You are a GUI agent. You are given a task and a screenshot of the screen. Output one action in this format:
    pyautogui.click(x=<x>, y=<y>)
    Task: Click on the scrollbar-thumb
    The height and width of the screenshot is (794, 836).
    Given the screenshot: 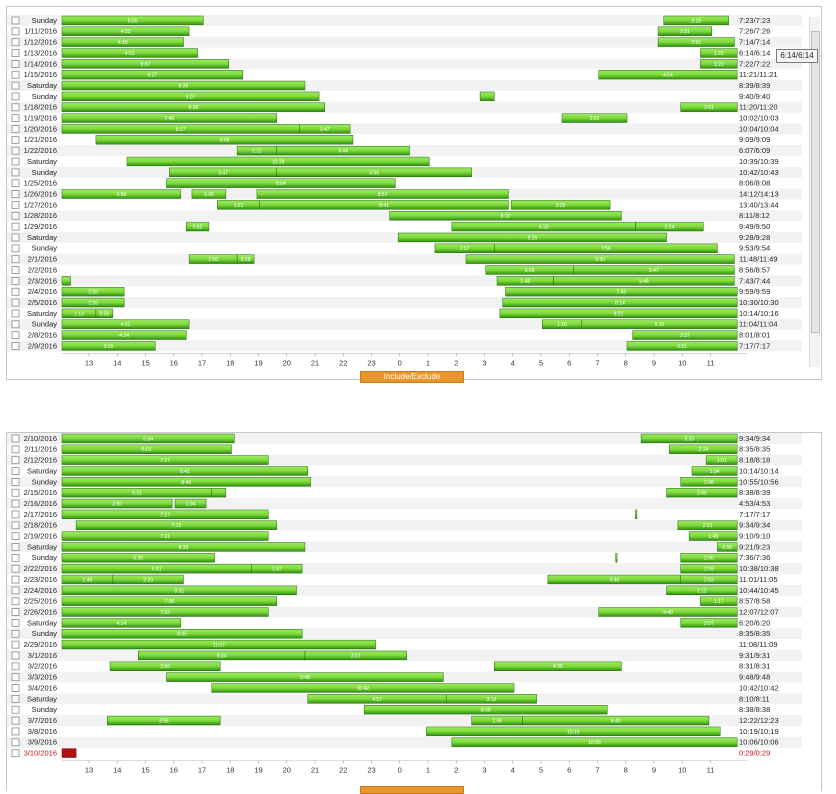 What is the action you would take?
    pyautogui.click(x=815, y=182)
    